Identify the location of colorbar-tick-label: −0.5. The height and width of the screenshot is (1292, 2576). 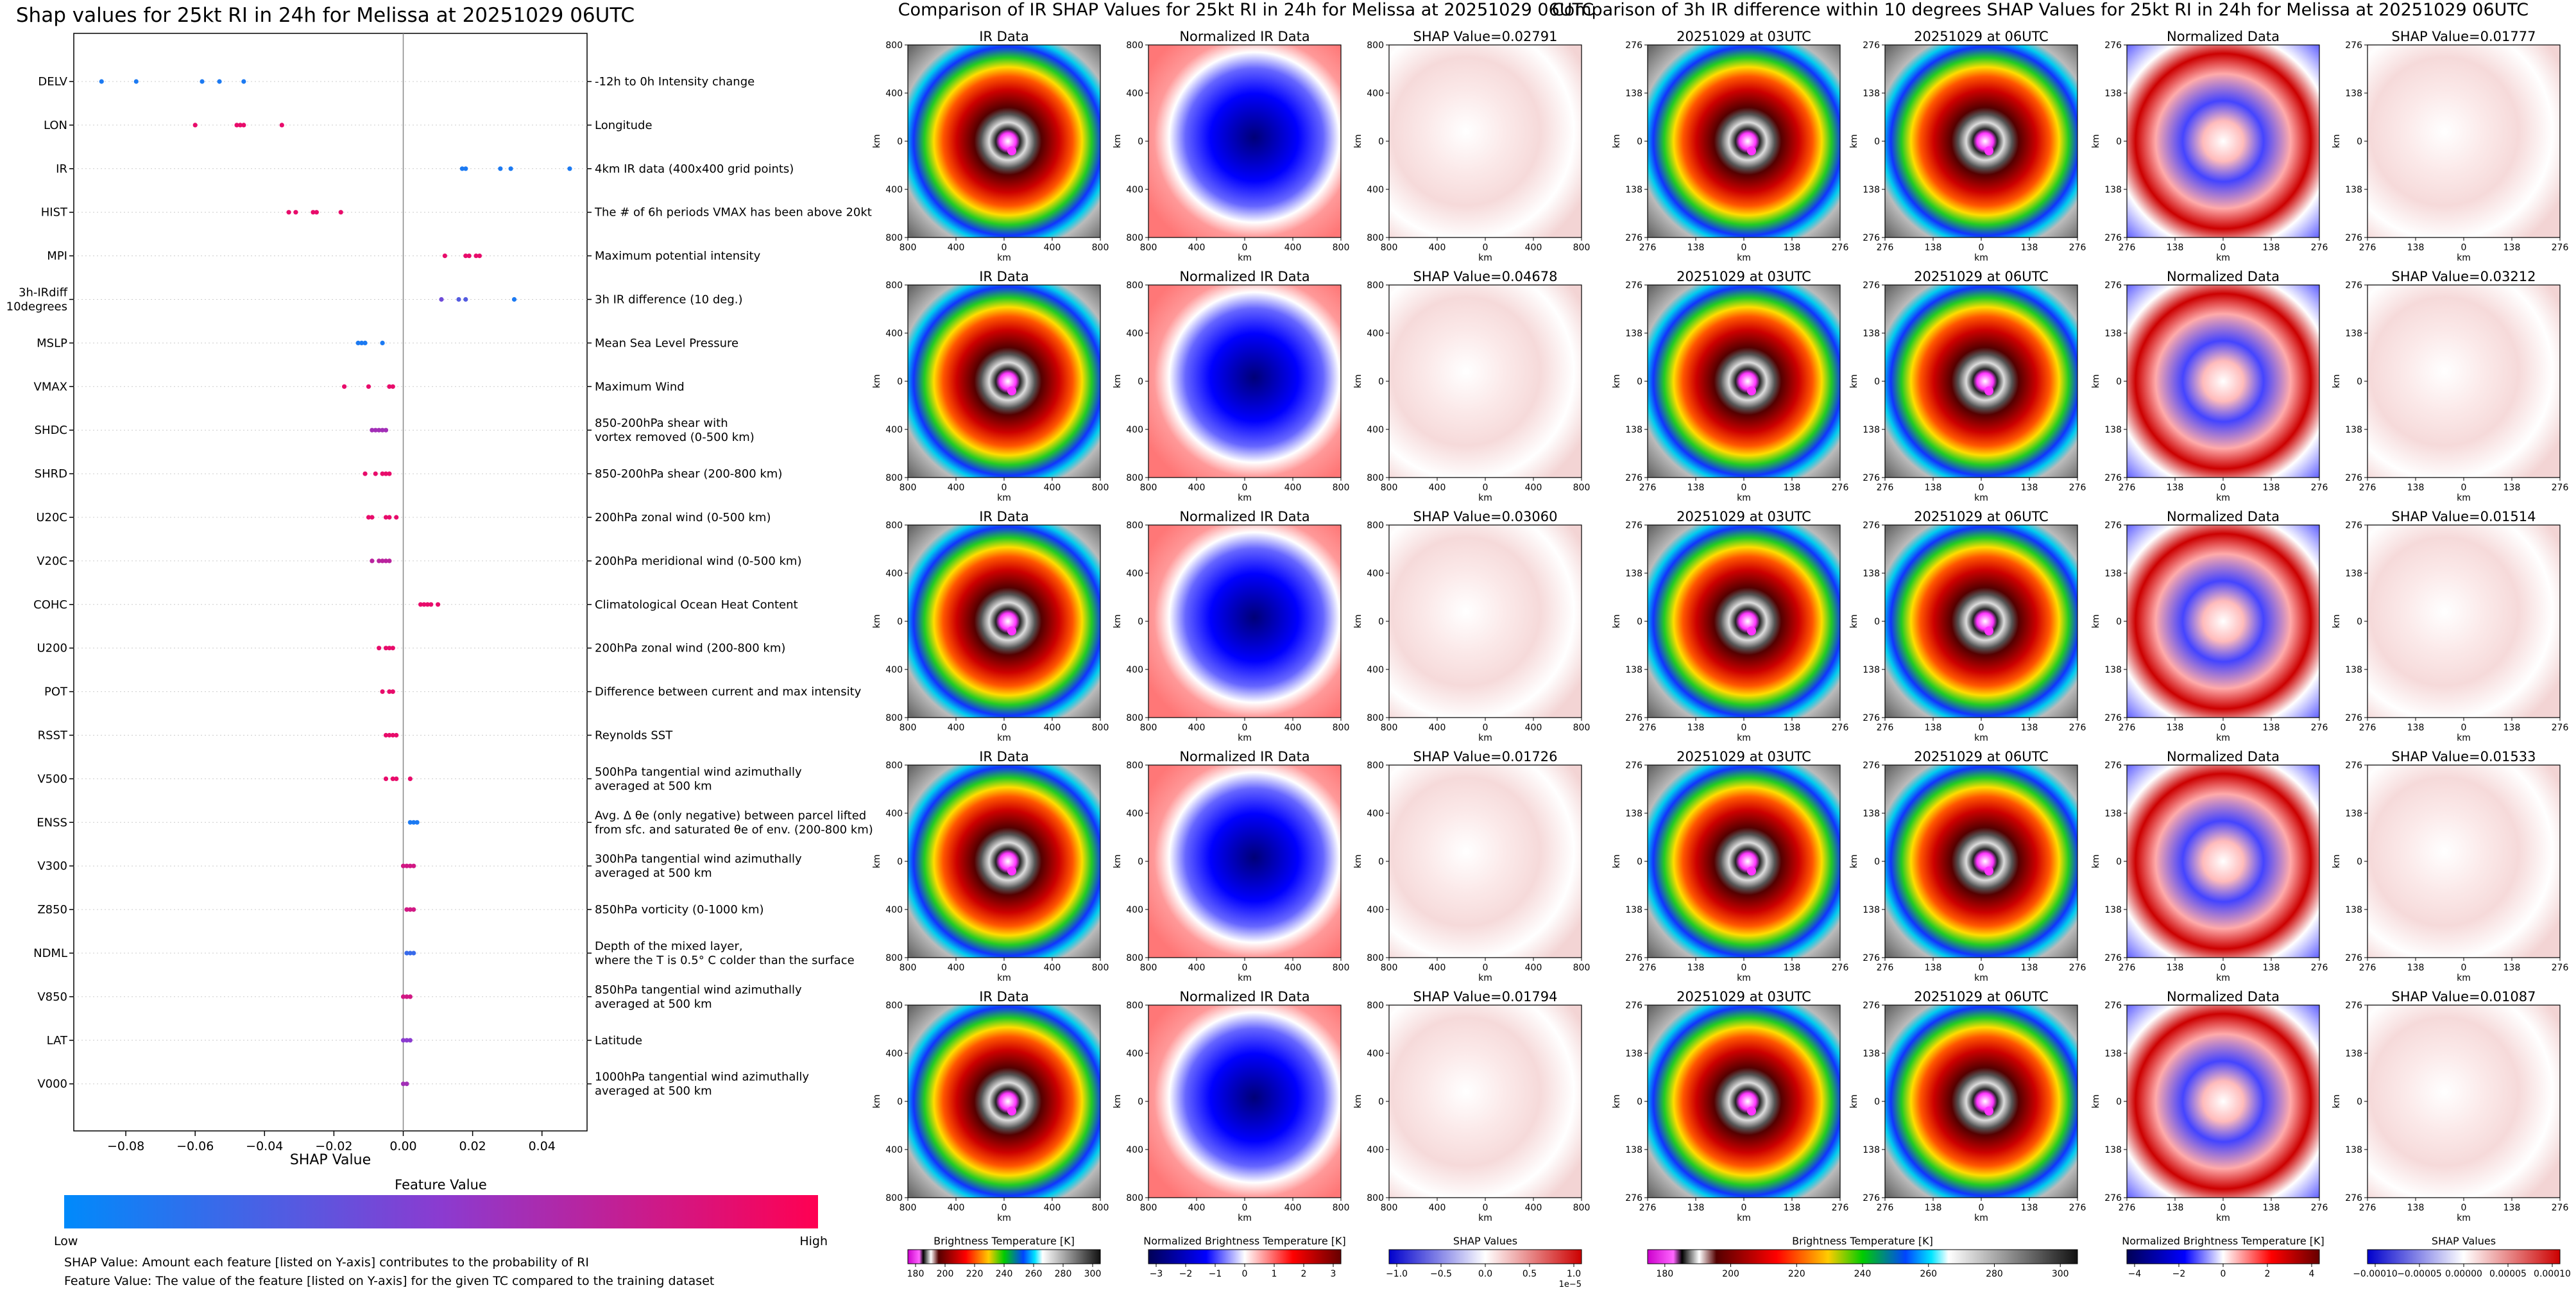
(1441, 1274).